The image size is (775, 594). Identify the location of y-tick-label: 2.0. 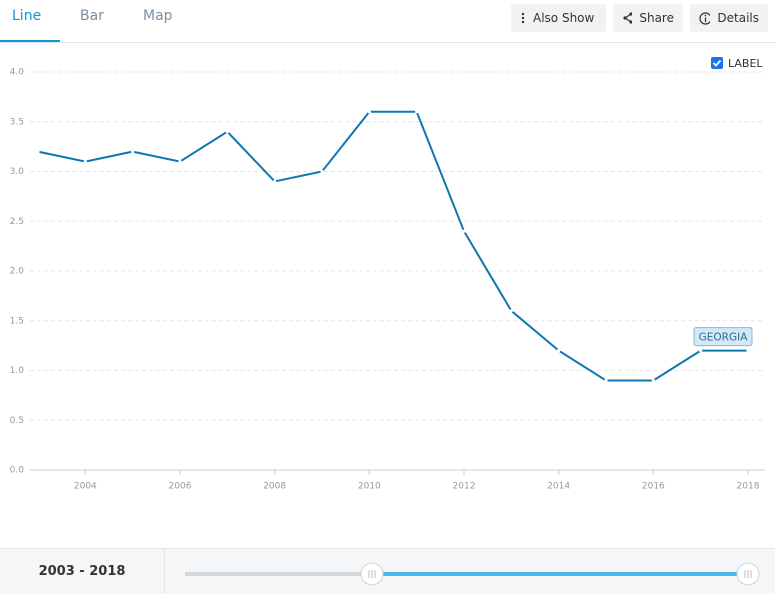
(17, 272).